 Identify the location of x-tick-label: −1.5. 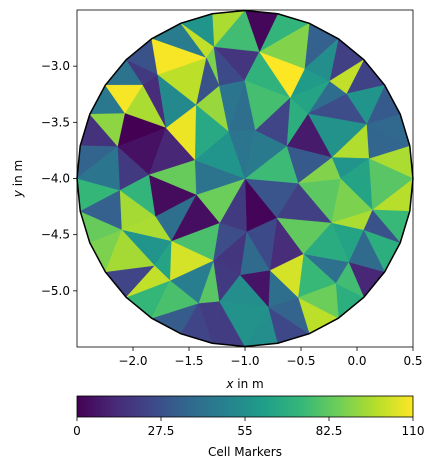
(188, 361).